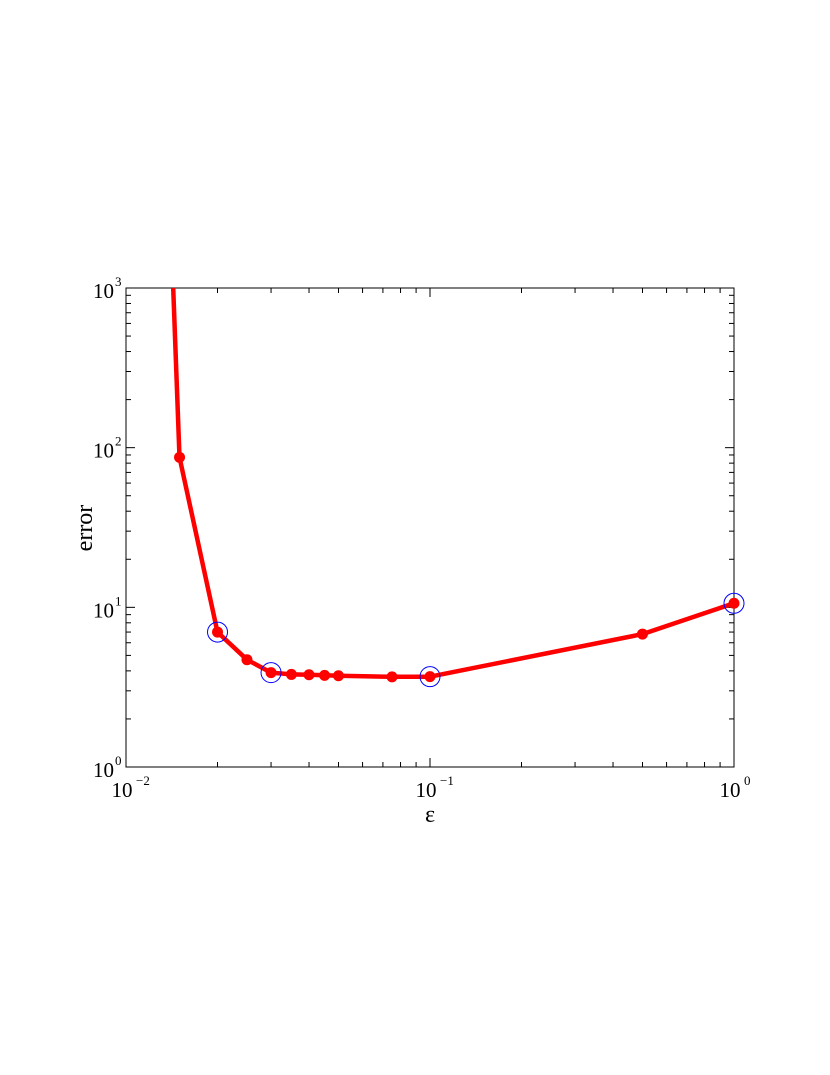 The image size is (830, 1075). I want to click on y-tick-exponent: 3, so click(118, 281).